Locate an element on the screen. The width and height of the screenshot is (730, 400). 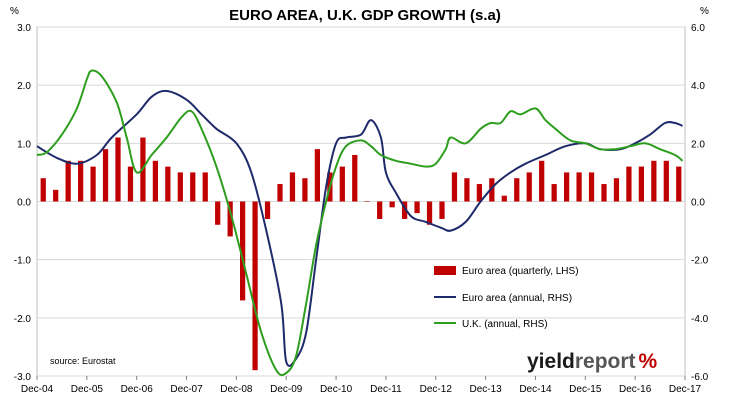
brand-logo: yieldreport% is located at coordinates (592, 361).